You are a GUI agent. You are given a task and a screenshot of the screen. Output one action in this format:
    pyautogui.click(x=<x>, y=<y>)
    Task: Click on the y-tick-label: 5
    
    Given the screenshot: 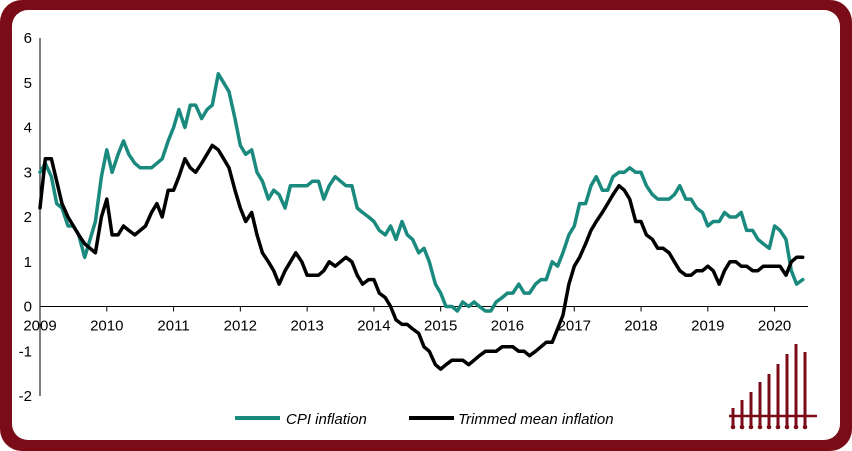 What is the action you would take?
    pyautogui.click(x=28, y=83)
    